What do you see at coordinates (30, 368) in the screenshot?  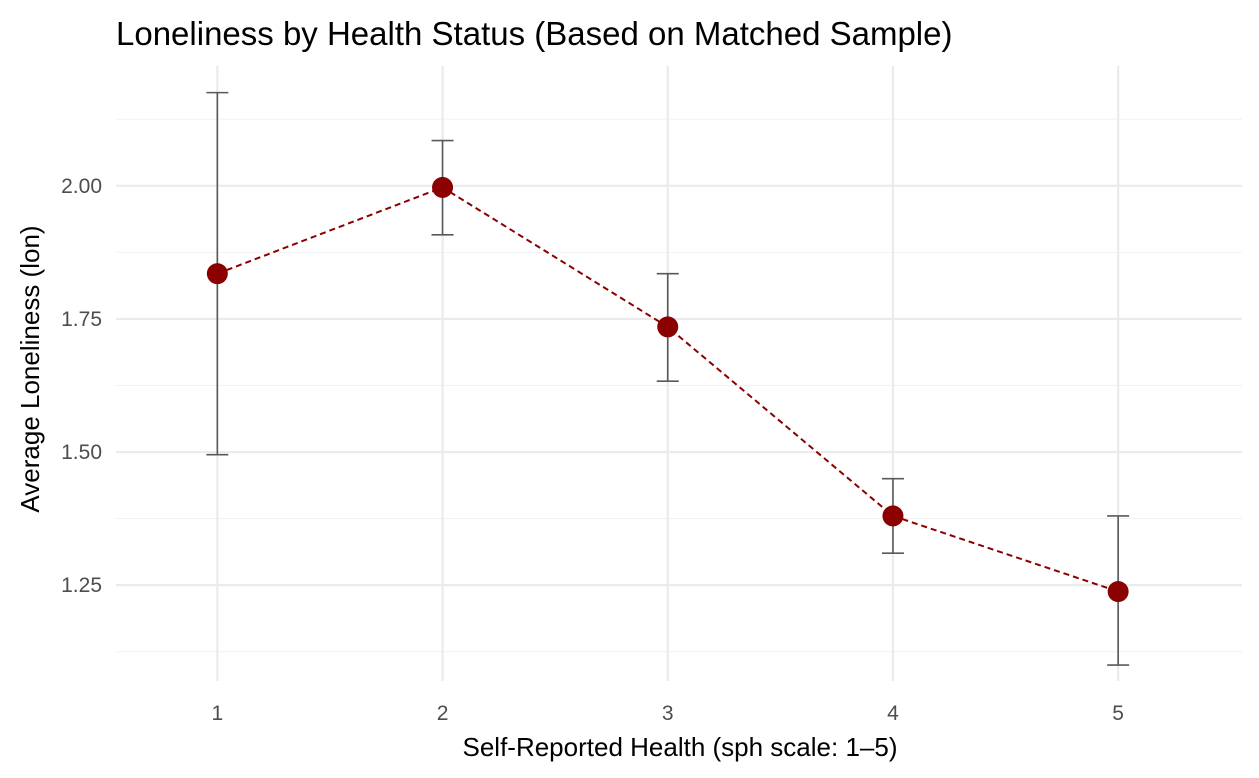 I see `y-axis-title: Average Loneliness (lon)` at bounding box center [30, 368].